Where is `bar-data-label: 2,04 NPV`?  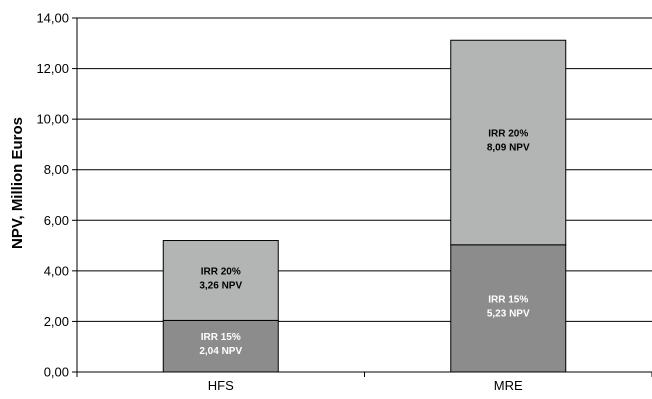
bar-data-label: 2,04 NPV is located at coordinates (220, 351).